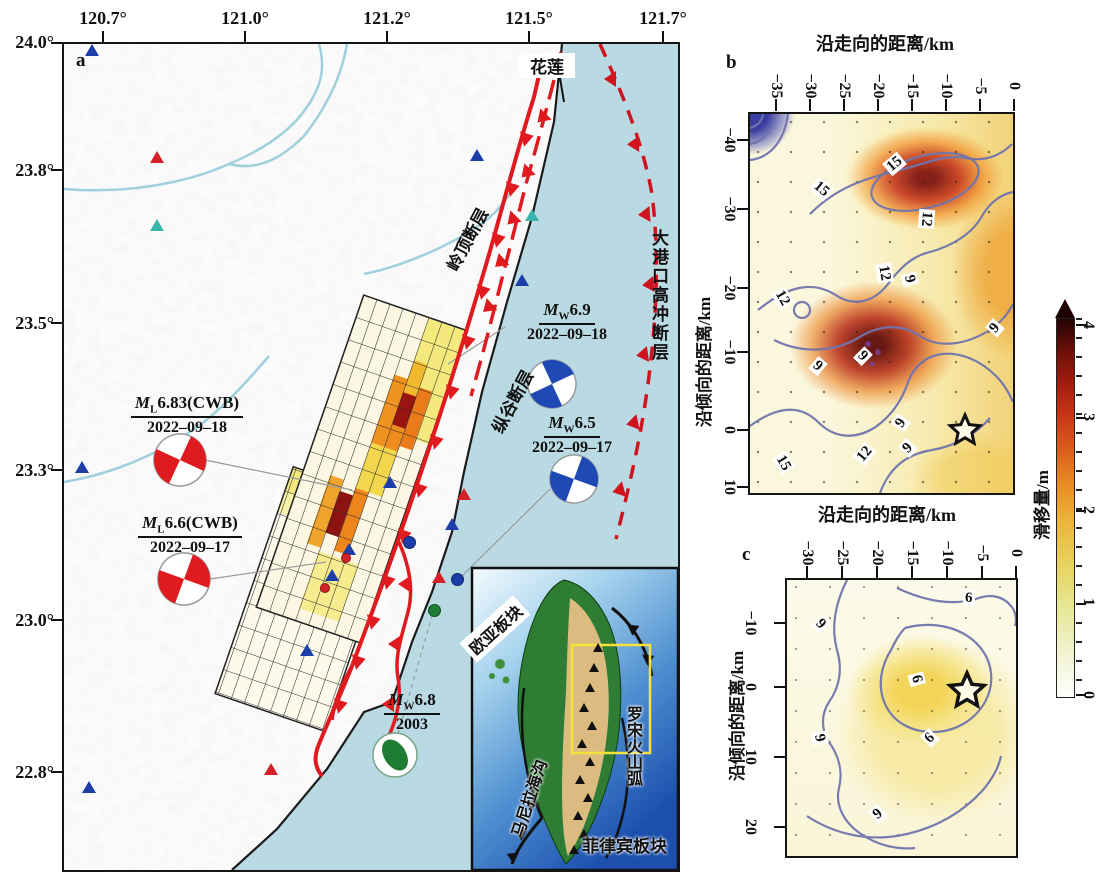  What do you see at coordinates (877, 553) in the screenshot?
I see `panel-c-x-tick-label: −20` at bounding box center [877, 553].